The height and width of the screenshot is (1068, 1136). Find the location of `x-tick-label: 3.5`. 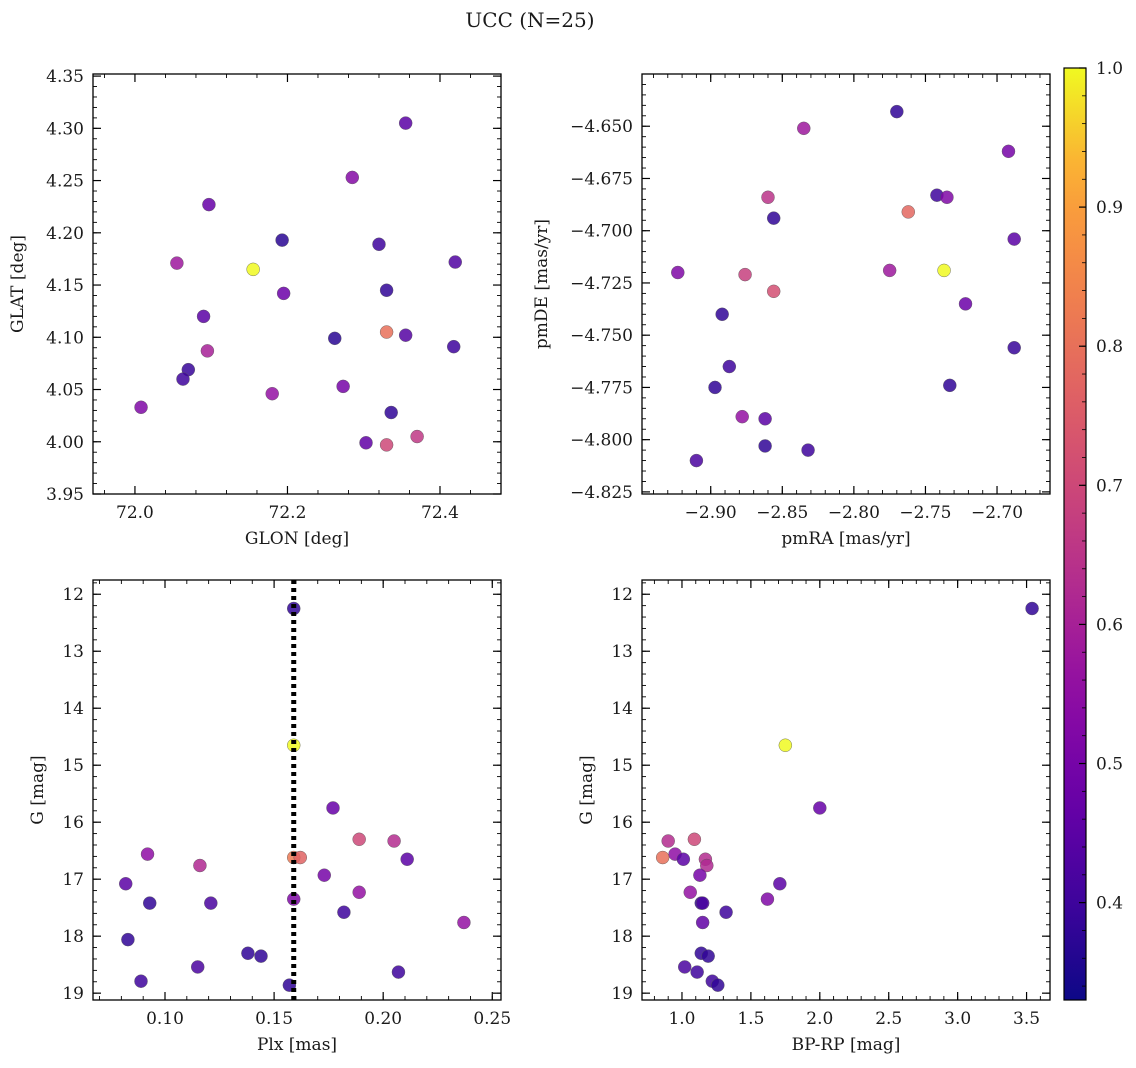

x-tick-label: 3.5 is located at coordinates (1026, 1019).